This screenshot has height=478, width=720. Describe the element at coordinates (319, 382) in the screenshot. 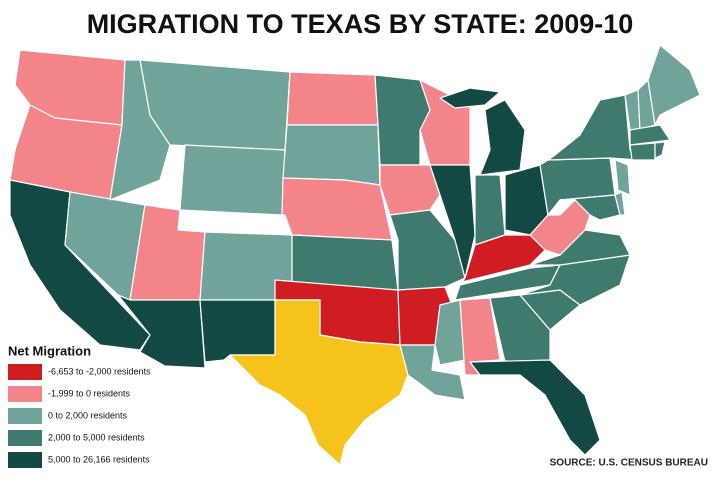

I see `texas` at that location.